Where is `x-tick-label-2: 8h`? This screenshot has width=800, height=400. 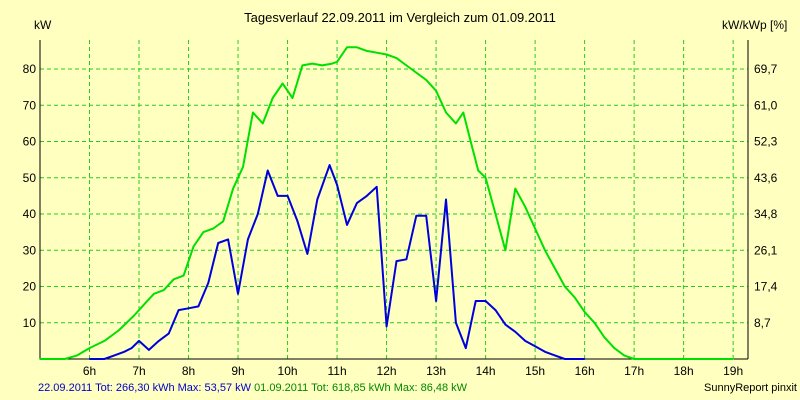
x-tick-label-2: 8h is located at coordinates (188, 371).